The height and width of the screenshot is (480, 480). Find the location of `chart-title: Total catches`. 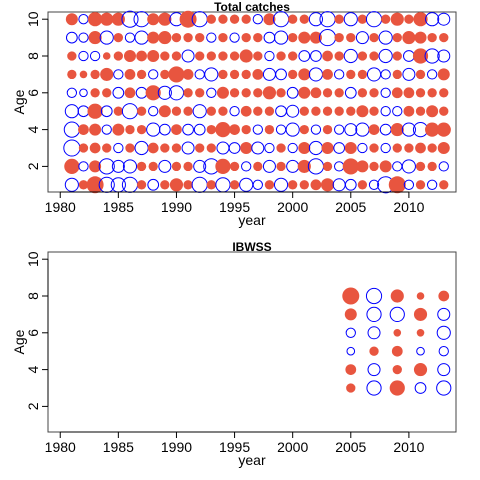

chart-title: Total catches is located at coordinates (252, 7).